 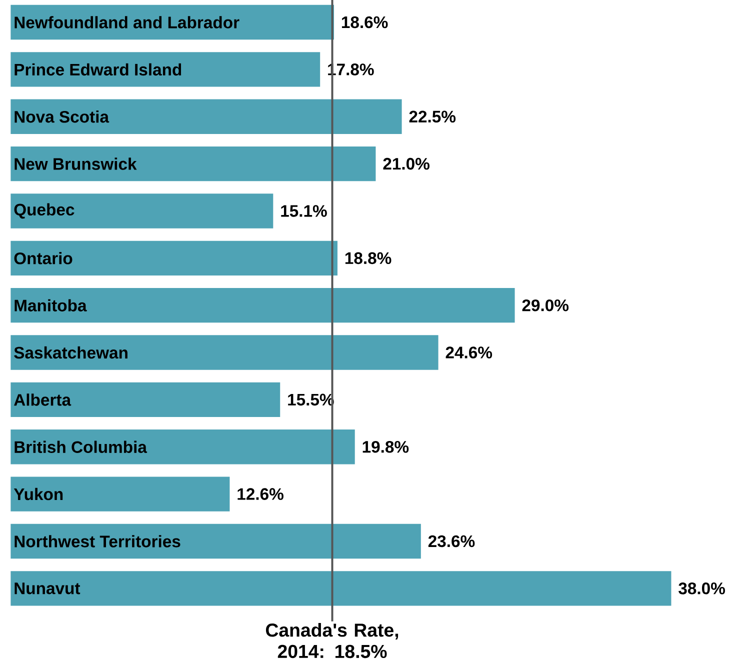 I want to click on y-tick-label: Alberta, so click(x=43, y=399).